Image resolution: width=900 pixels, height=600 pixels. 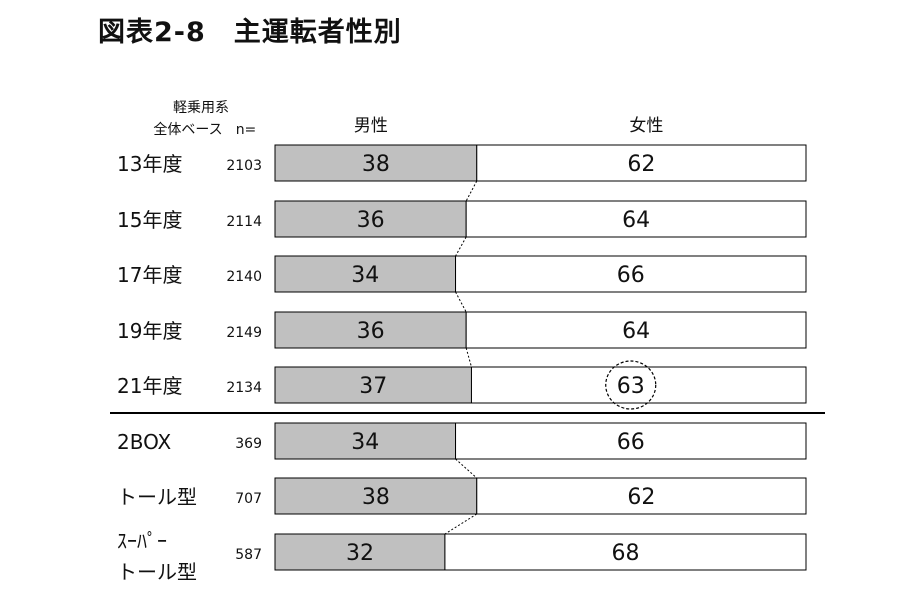 I want to click on highlight-circle, so click(x=631, y=385).